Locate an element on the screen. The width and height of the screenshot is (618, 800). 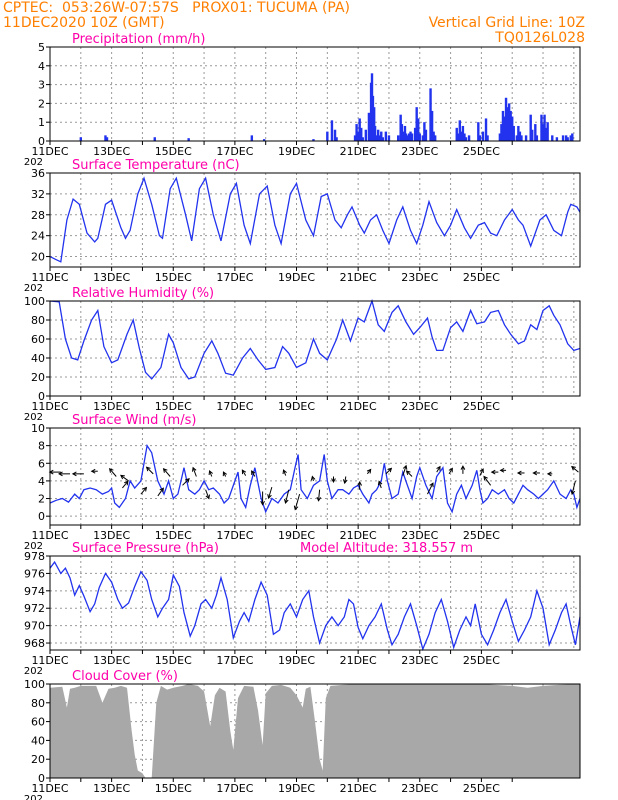
y-tick-label: 2 is located at coordinates (41, 103).